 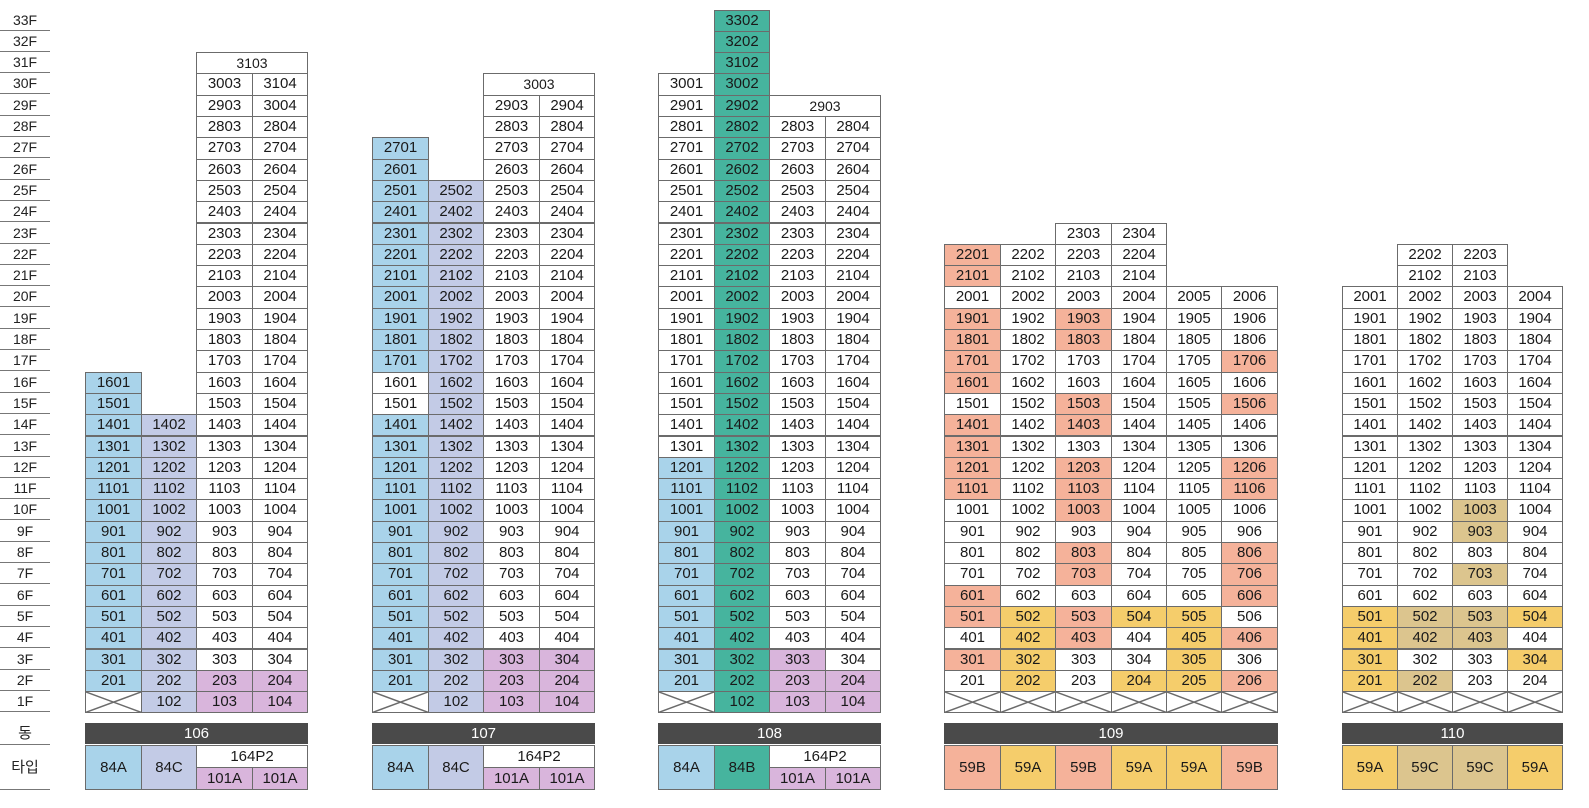 I want to click on unit-cell: 1703, so click(x=1083, y=361).